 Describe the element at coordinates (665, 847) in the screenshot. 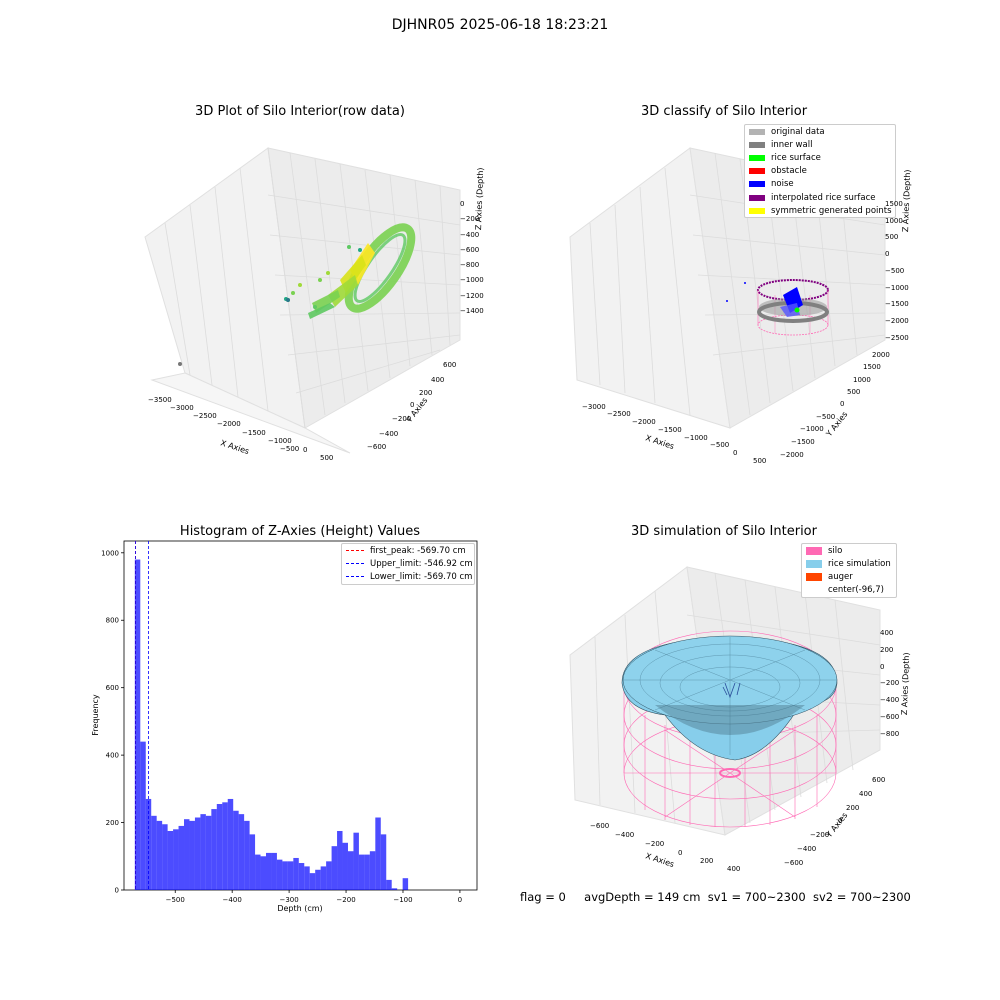

I see `simulation-x-ticks: −600 −400 −200 0 200 400 X Axies` at that location.